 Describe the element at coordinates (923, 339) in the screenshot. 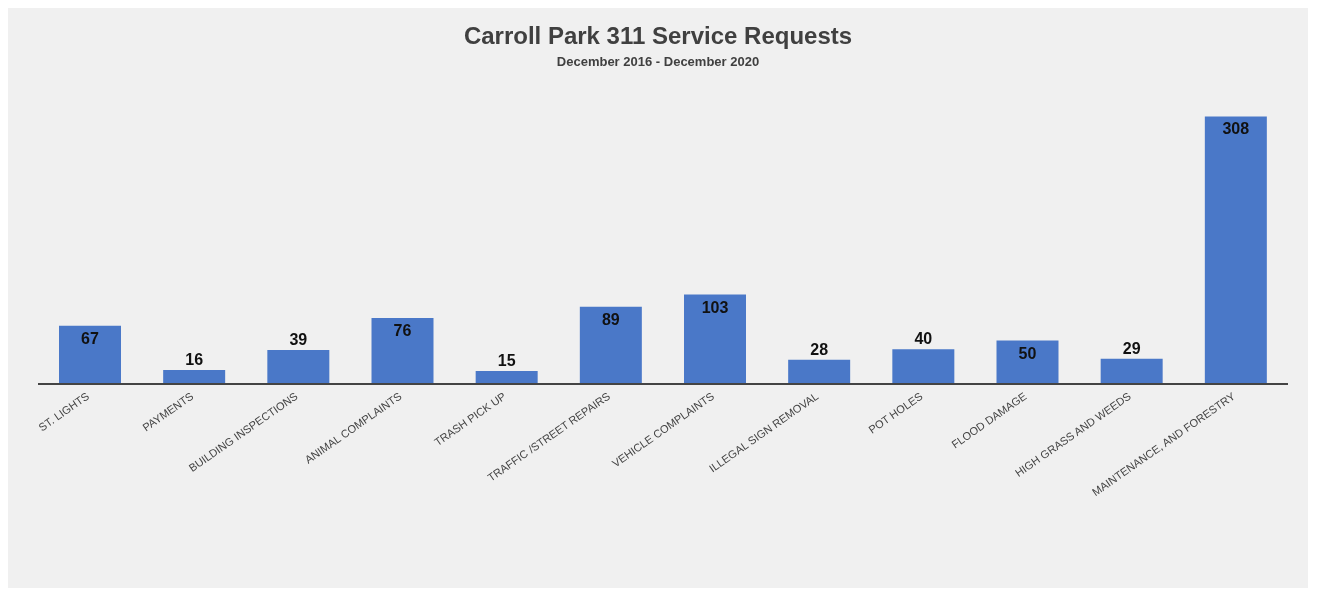

I see `data-label: 40` at that location.